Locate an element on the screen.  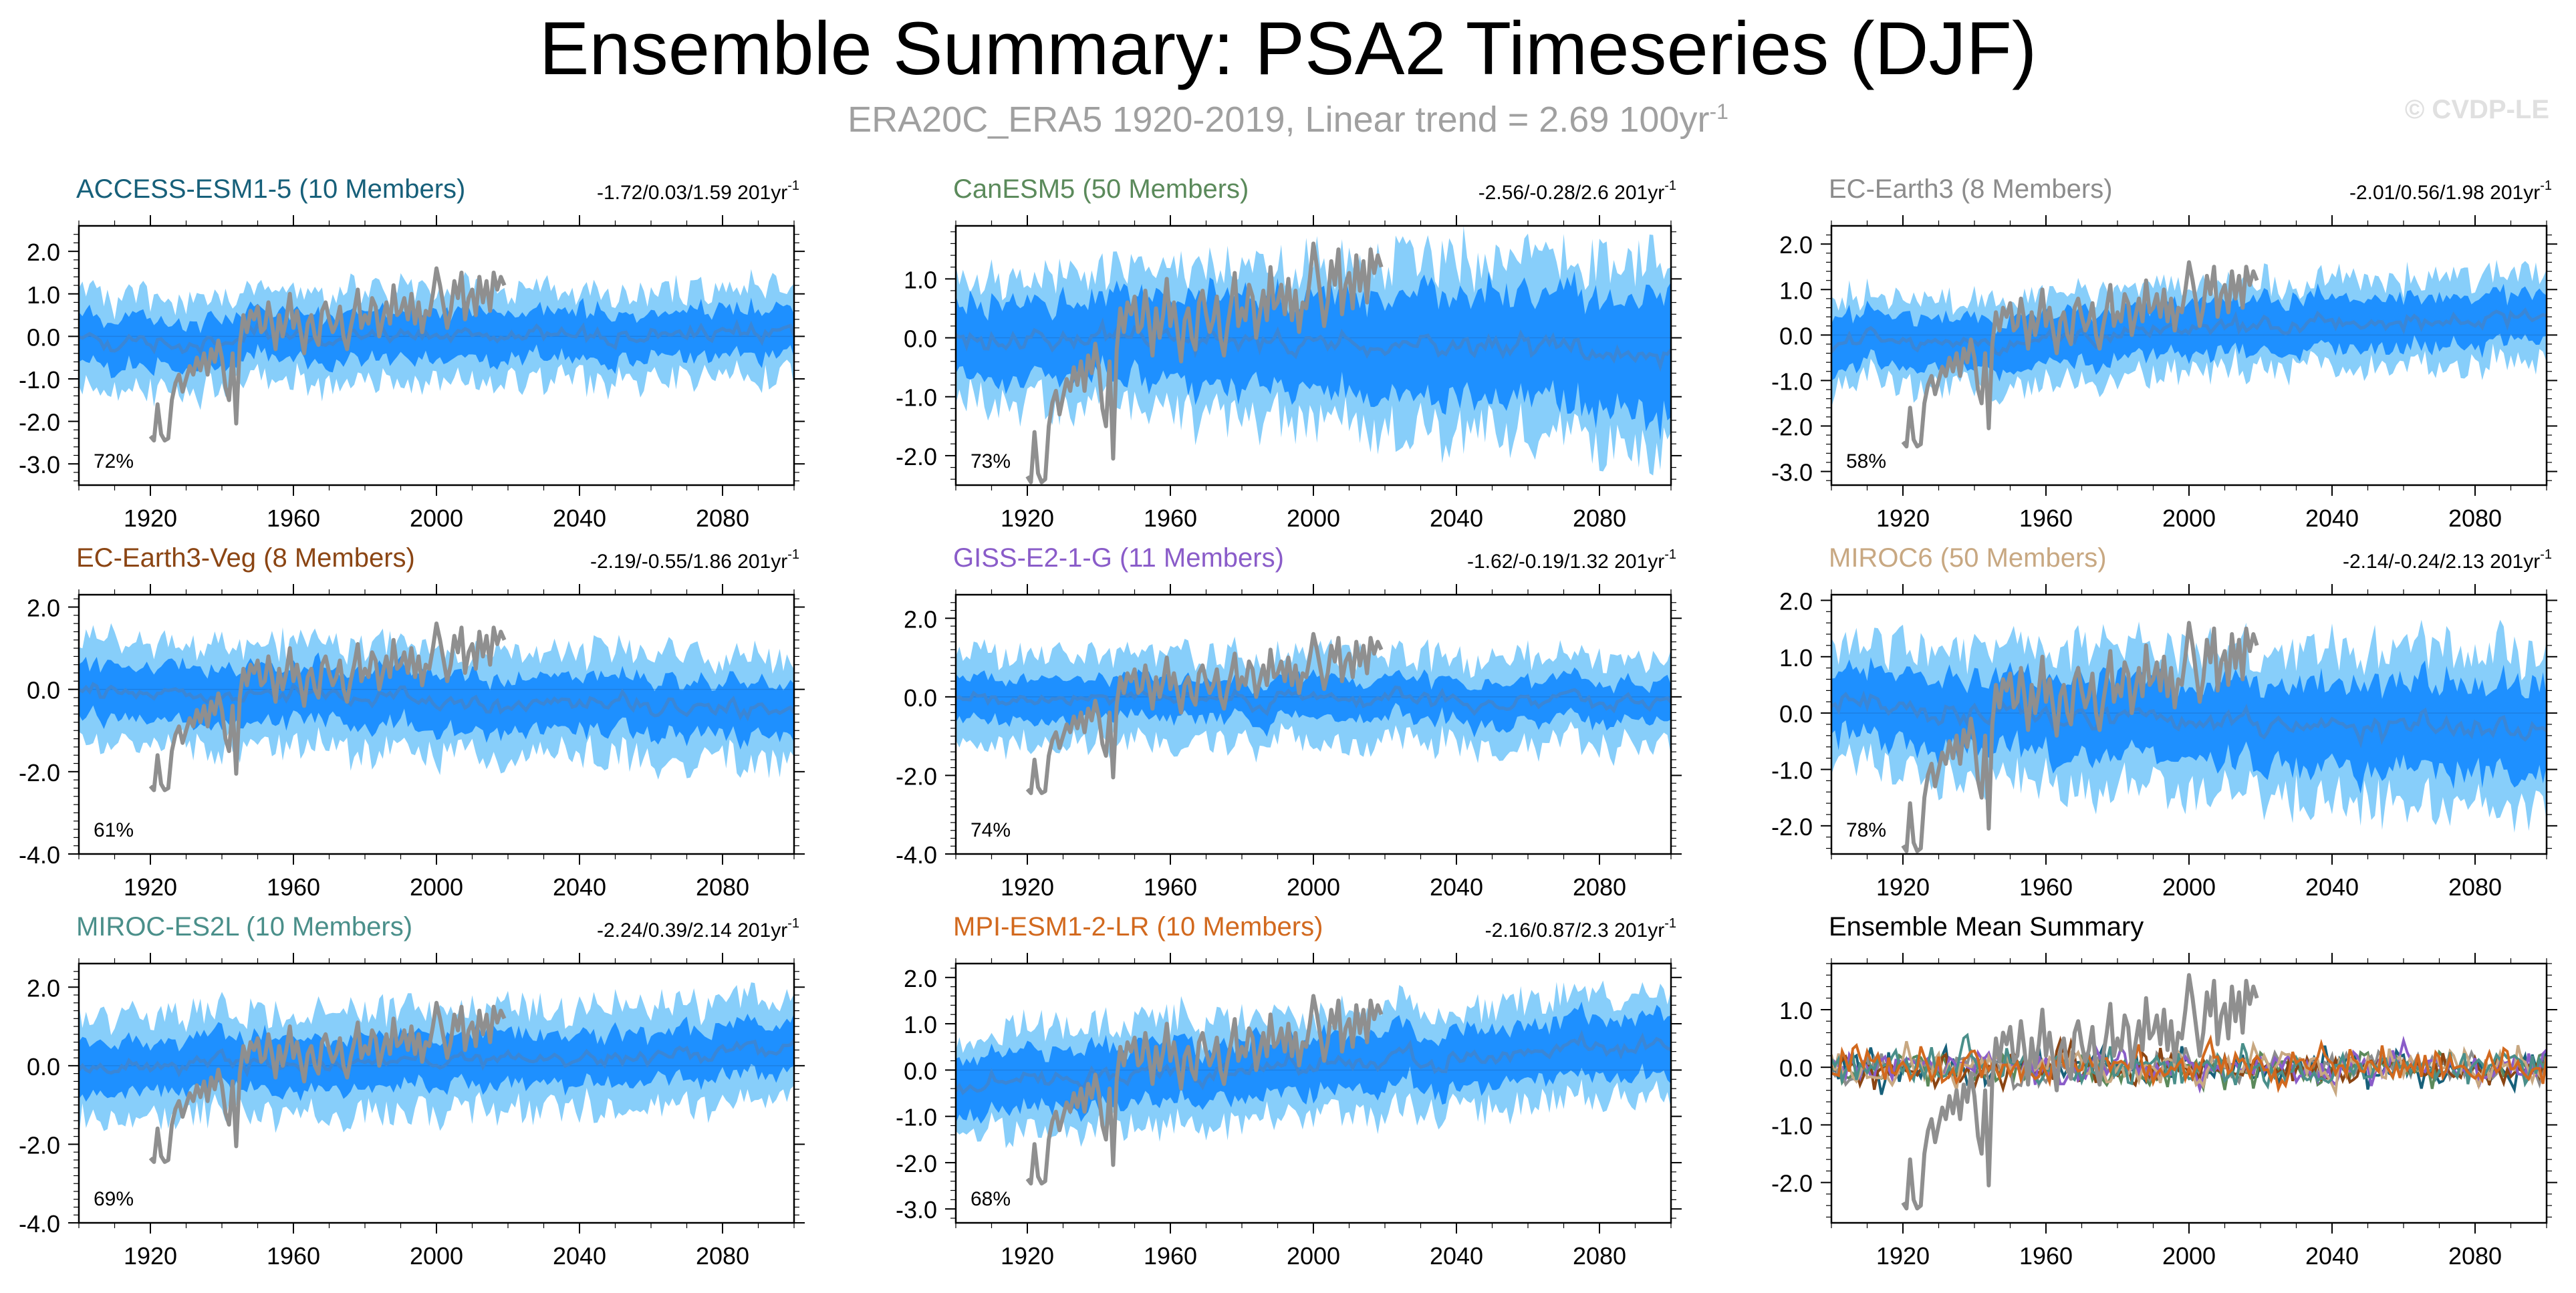
trend-label-text: -2.56/-0.28/2.6 201yr is located at coordinates (1571, 193).